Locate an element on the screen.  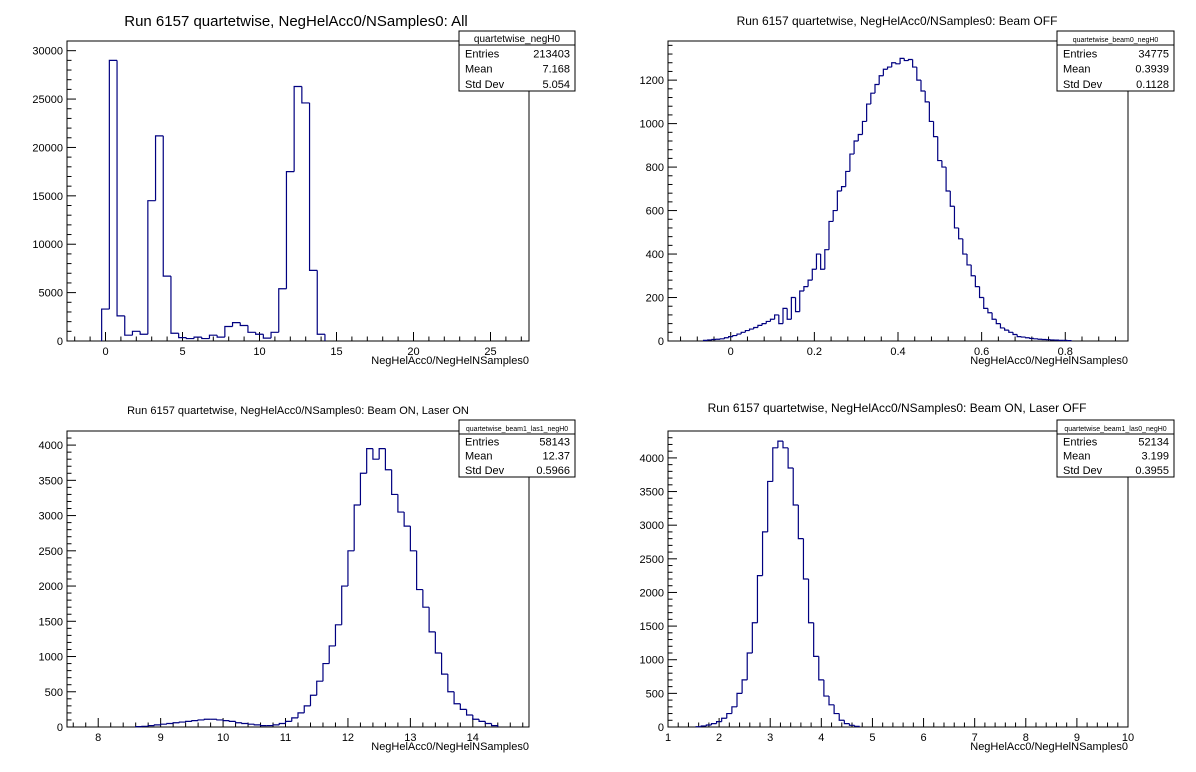
y-tick-label: 600 is located at coordinates (655, 212).